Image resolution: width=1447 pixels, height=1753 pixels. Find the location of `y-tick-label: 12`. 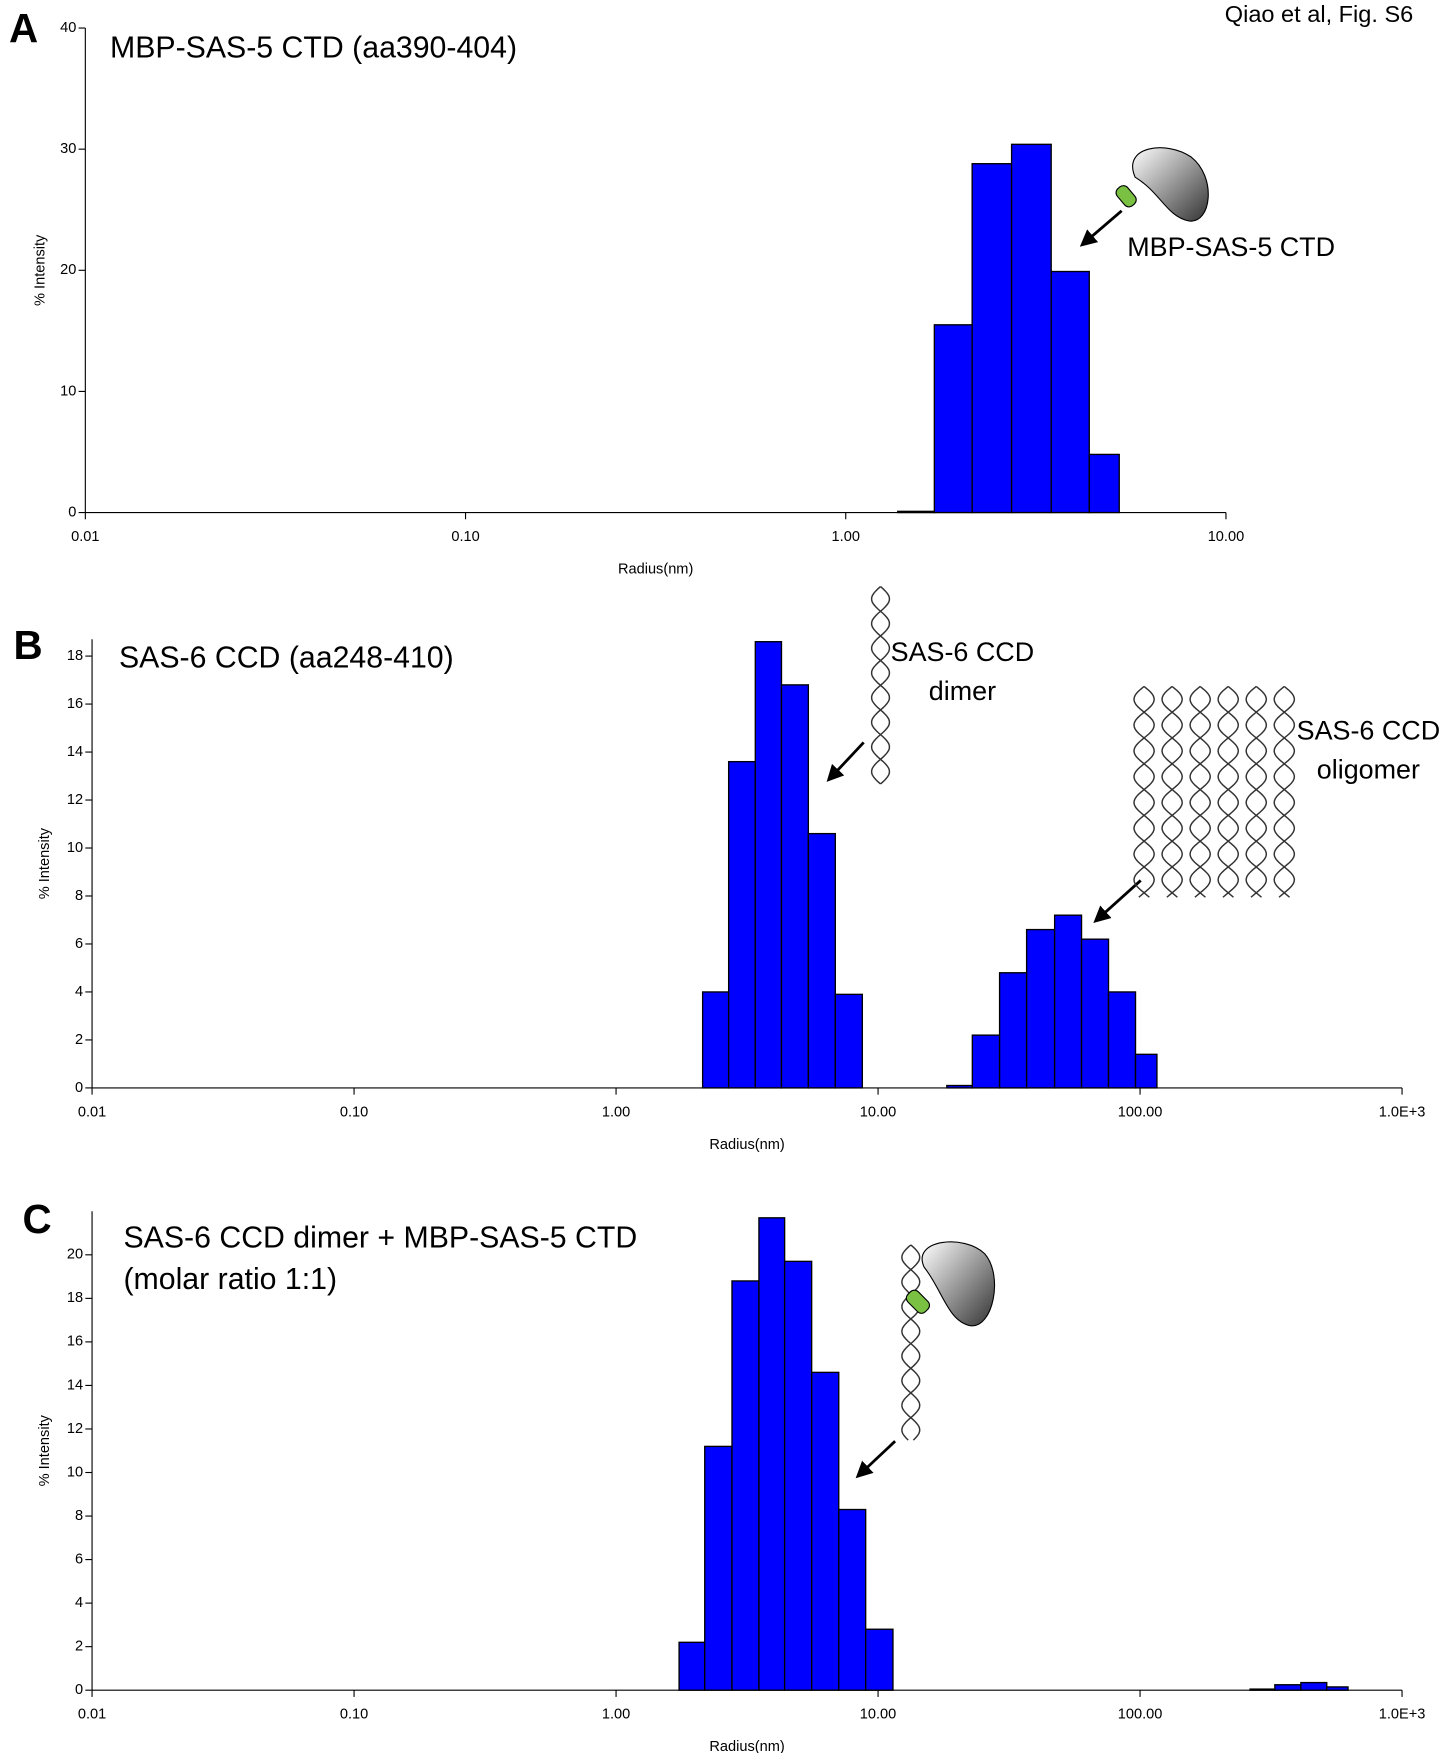

y-tick-label: 12 is located at coordinates (75, 1429).